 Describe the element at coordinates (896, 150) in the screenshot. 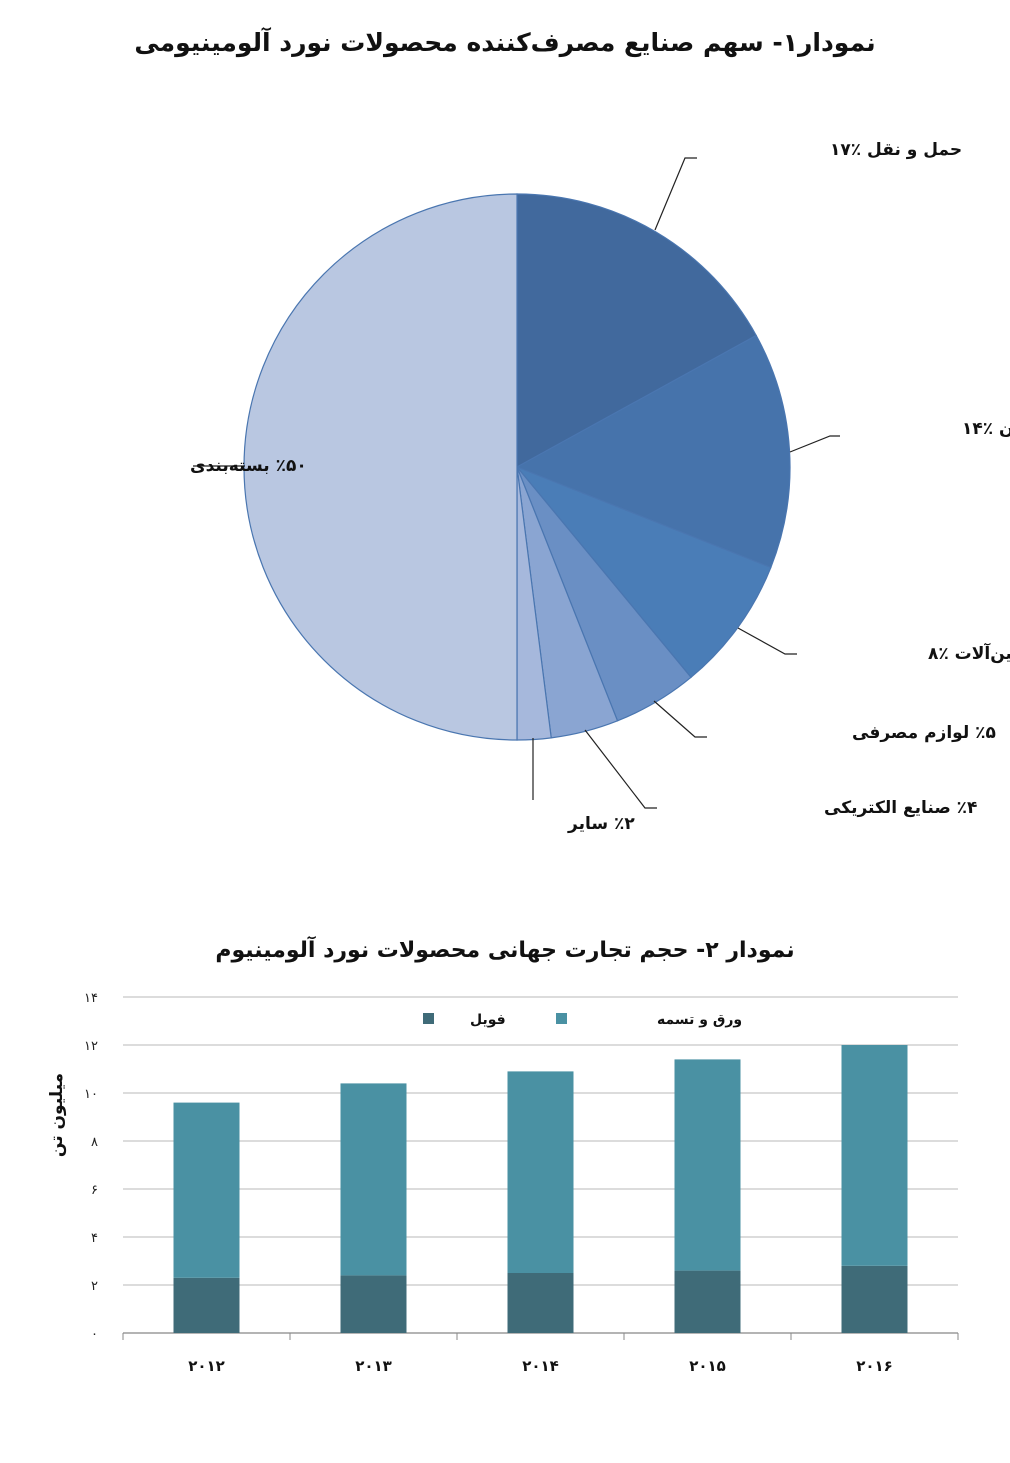

I see `pie-slice-label: حمل و نقل ٪۱۷` at that location.